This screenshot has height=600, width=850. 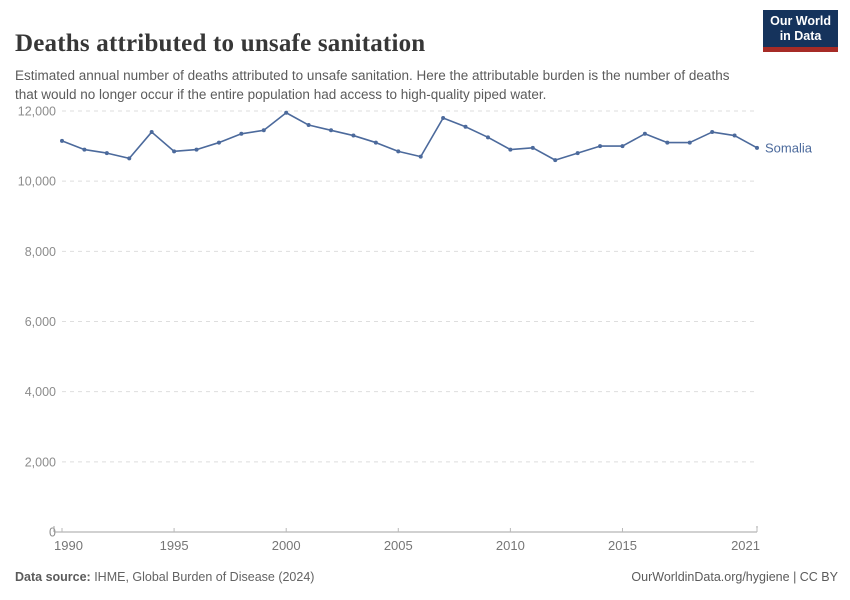 I want to click on data-point-2001, so click(x=308, y=125).